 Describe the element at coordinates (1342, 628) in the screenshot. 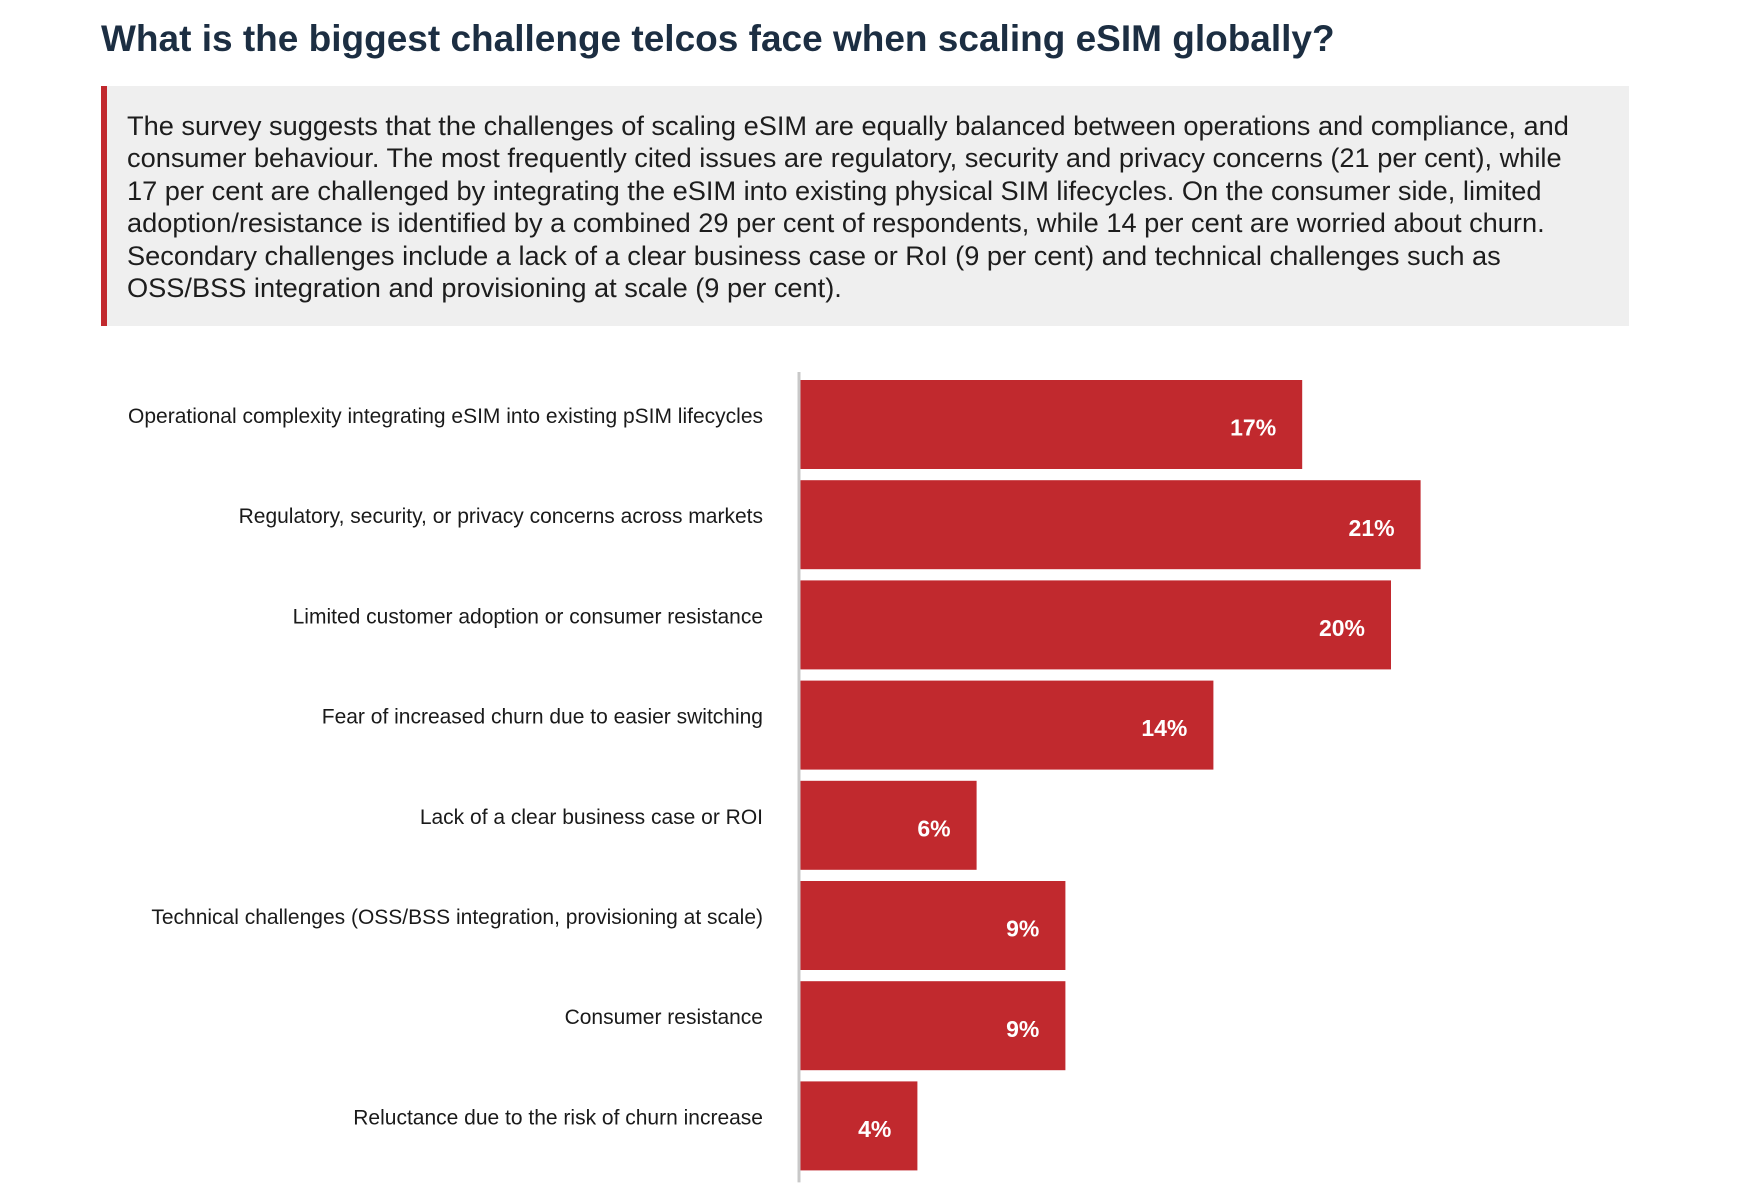

I see `value-label: 20%` at that location.